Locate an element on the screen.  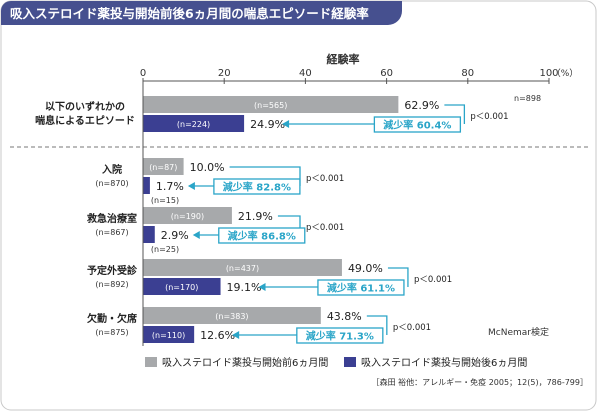
title-bar is located at coordinates (201, 13).